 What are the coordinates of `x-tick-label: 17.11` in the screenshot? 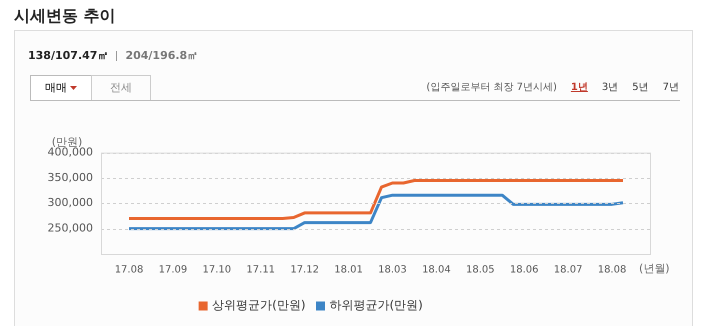 It's located at (261, 270).